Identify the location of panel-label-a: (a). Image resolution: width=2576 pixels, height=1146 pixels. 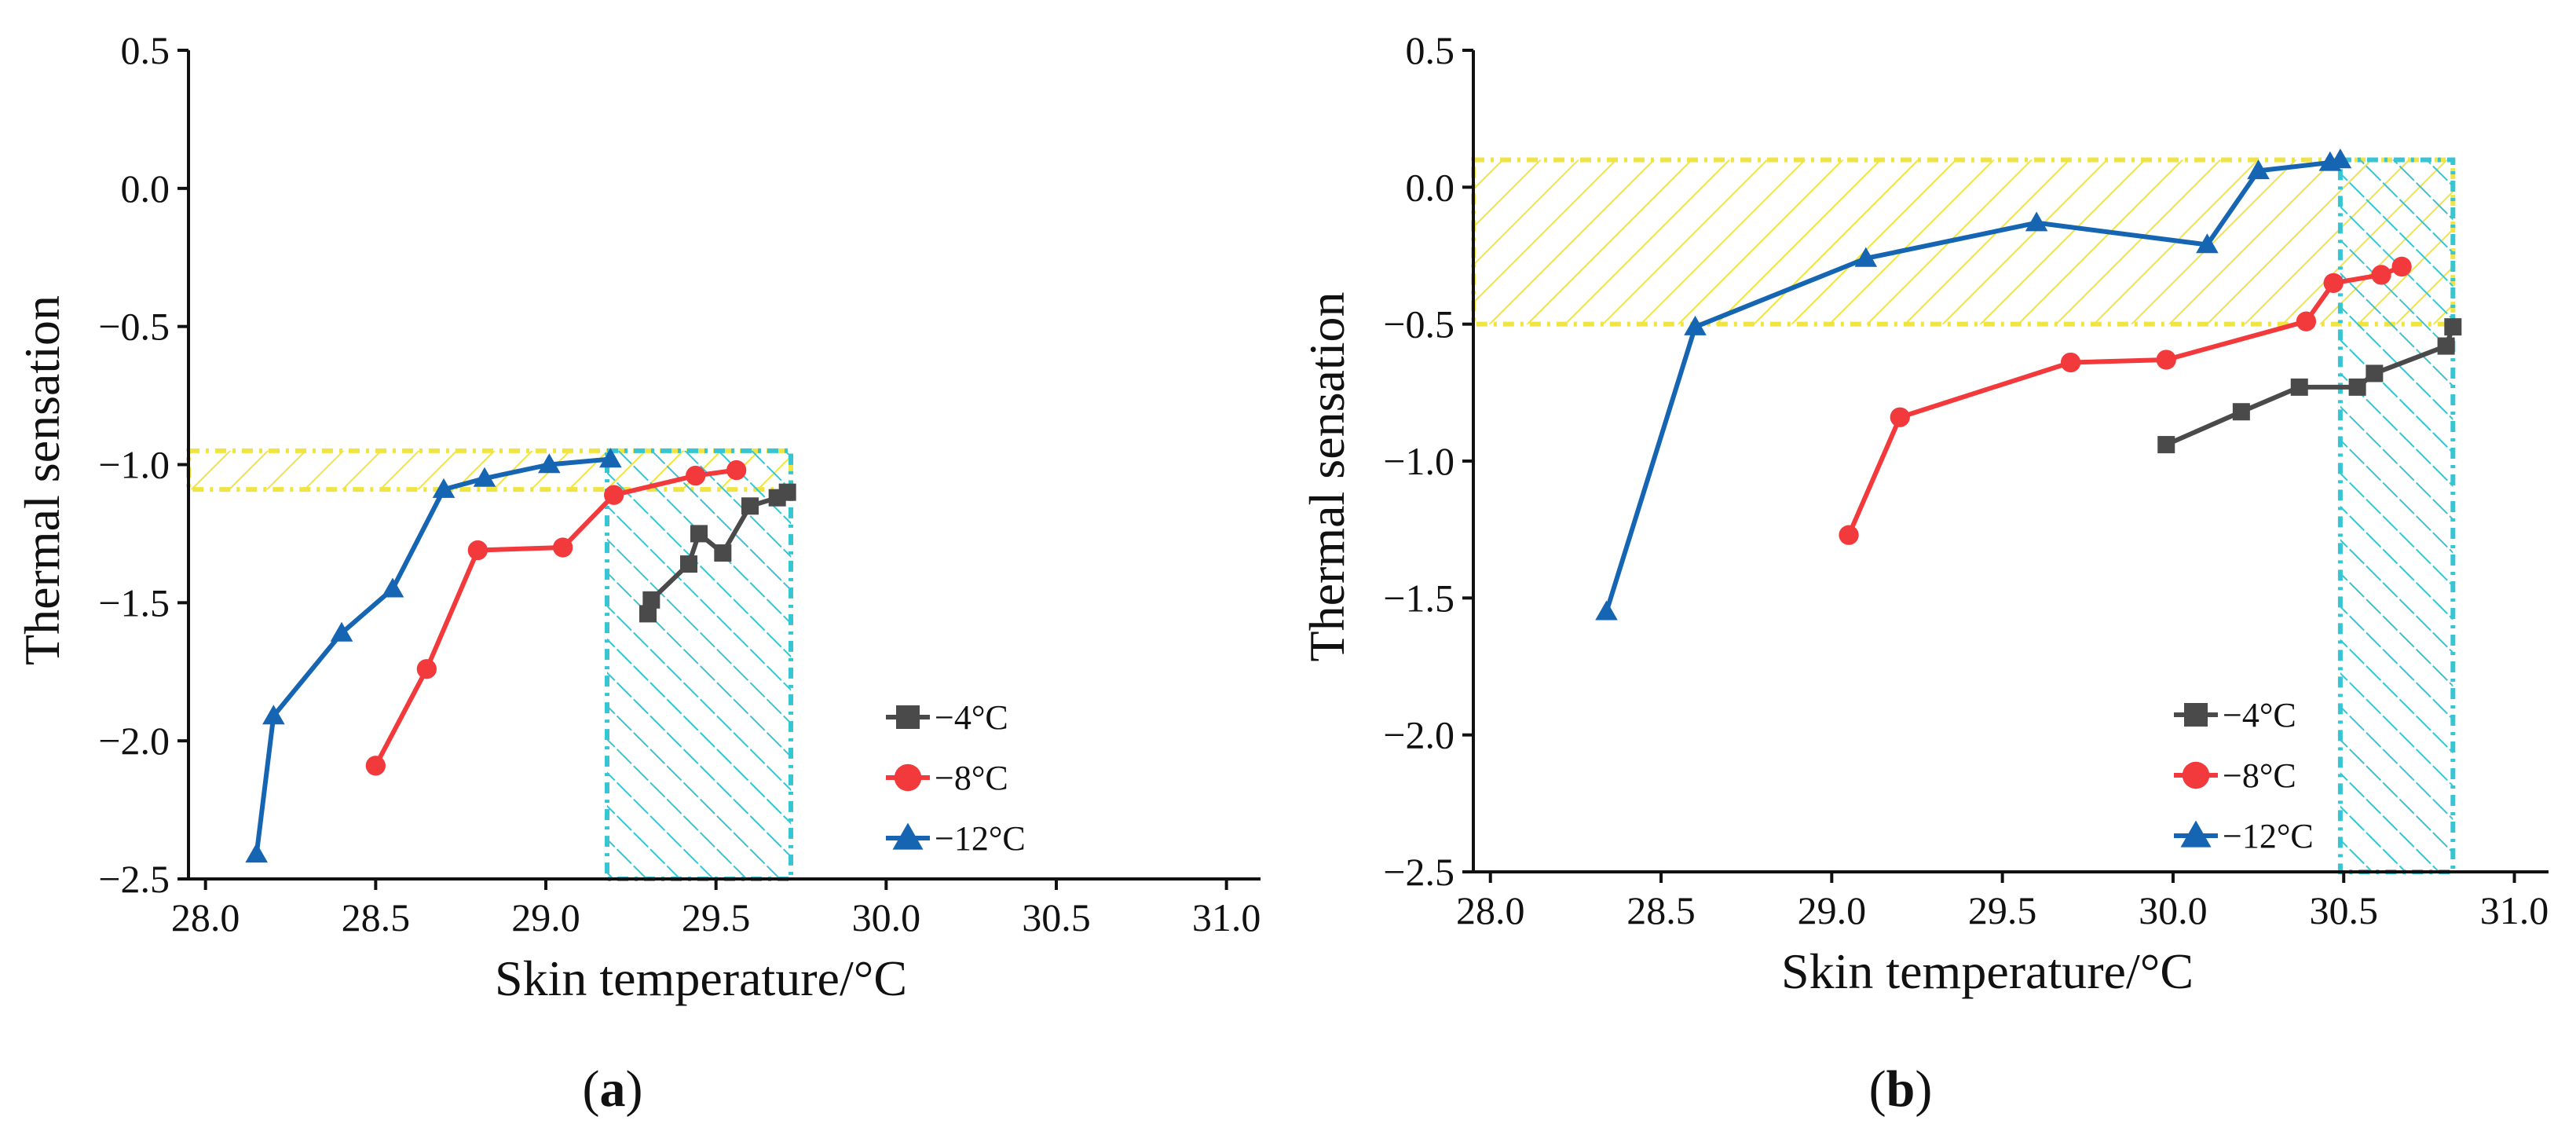
(613, 1089).